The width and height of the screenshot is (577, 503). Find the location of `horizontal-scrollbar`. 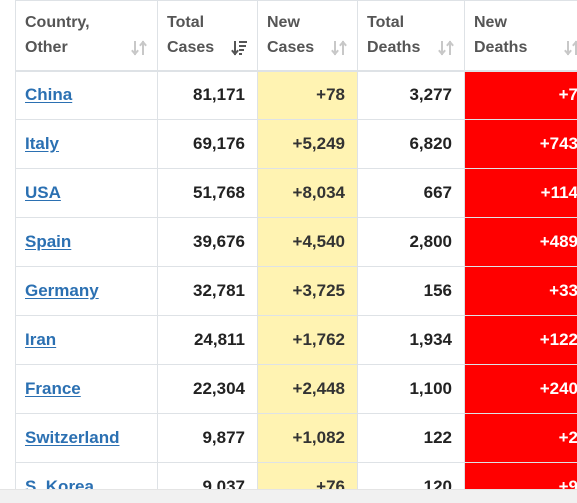

horizontal-scrollbar is located at coordinates (288, 496).